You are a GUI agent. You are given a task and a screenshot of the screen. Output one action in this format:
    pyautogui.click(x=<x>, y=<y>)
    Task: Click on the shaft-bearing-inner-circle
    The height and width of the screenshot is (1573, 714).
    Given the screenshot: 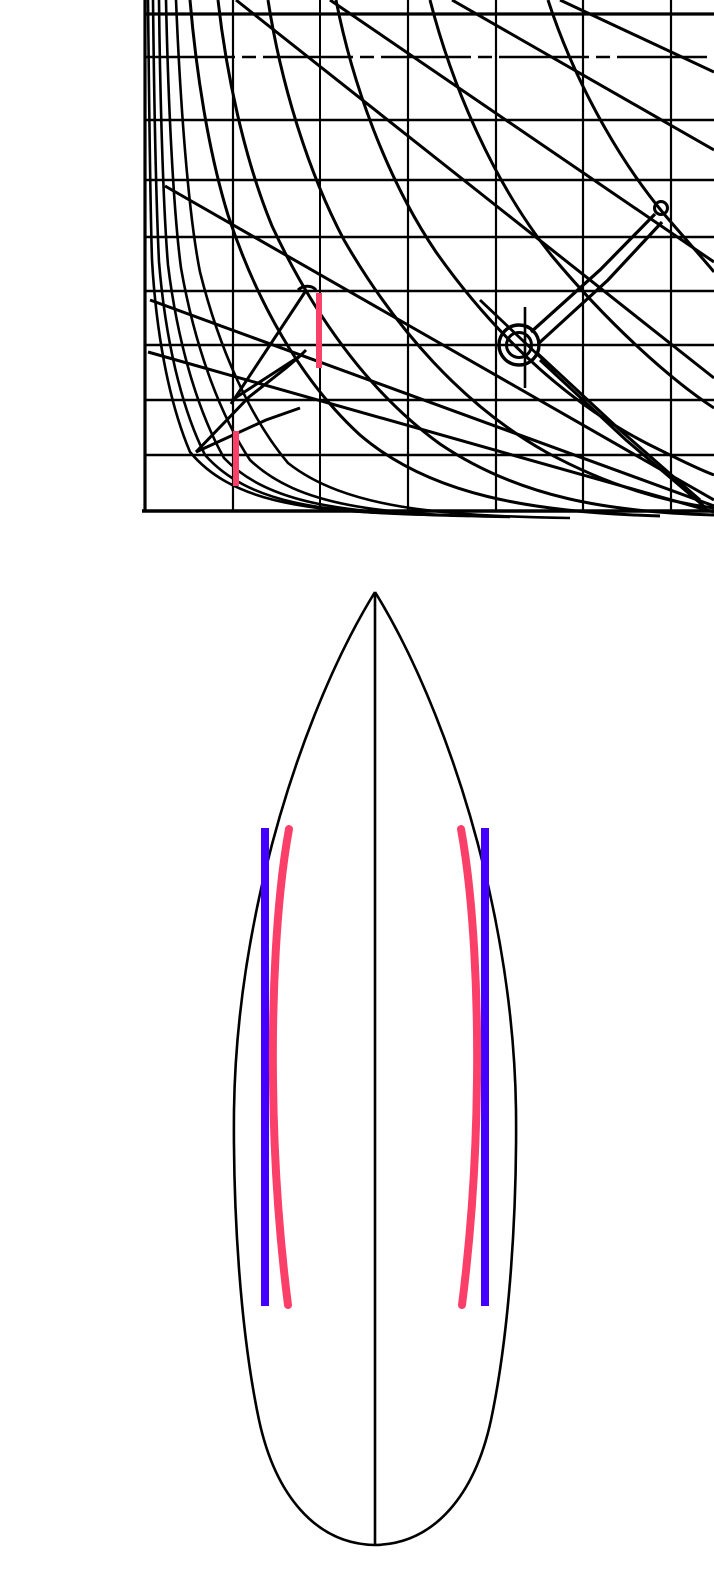 What is the action you would take?
    pyautogui.click(x=519, y=345)
    